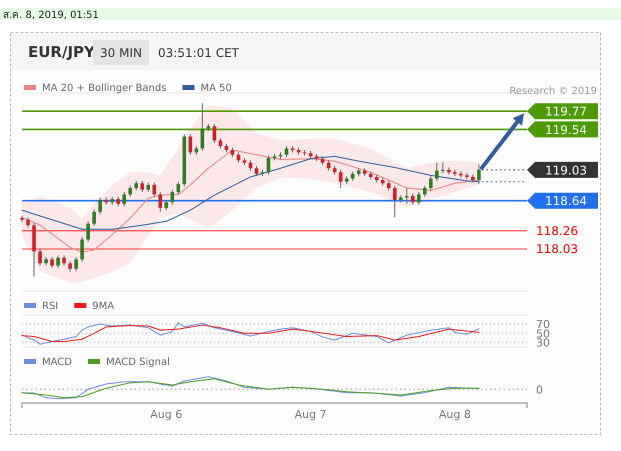 The width and height of the screenshot is (621, 451). Describe the element at coordinates (50, 306) in the screenshot. I see `legend-label: RSI` at that location.